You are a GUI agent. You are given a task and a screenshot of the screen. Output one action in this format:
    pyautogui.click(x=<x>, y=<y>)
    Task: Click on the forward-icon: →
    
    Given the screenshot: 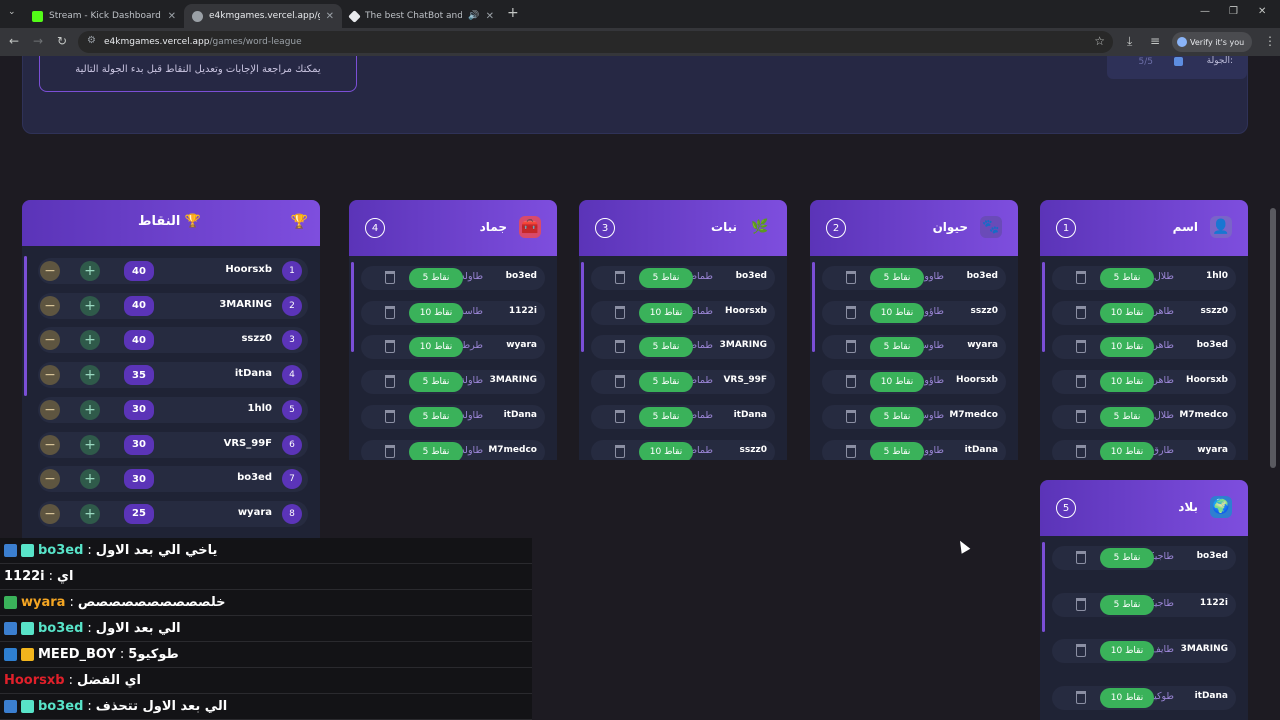 What is the action you would take?
    pyautogui.click(x=38, y=41)
    